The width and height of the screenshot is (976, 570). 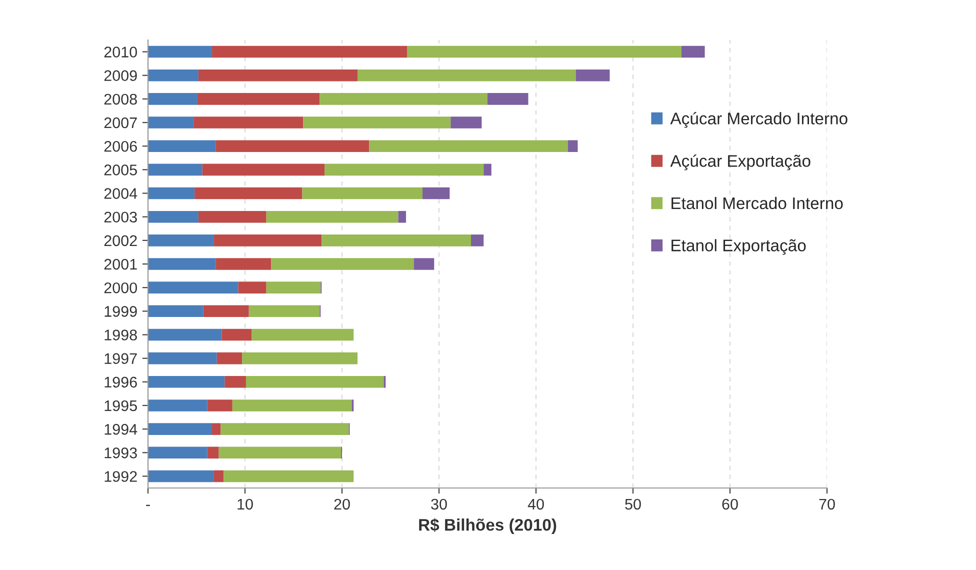 I want to click on y-tick-label: 1999, so click(x=120, y=311).